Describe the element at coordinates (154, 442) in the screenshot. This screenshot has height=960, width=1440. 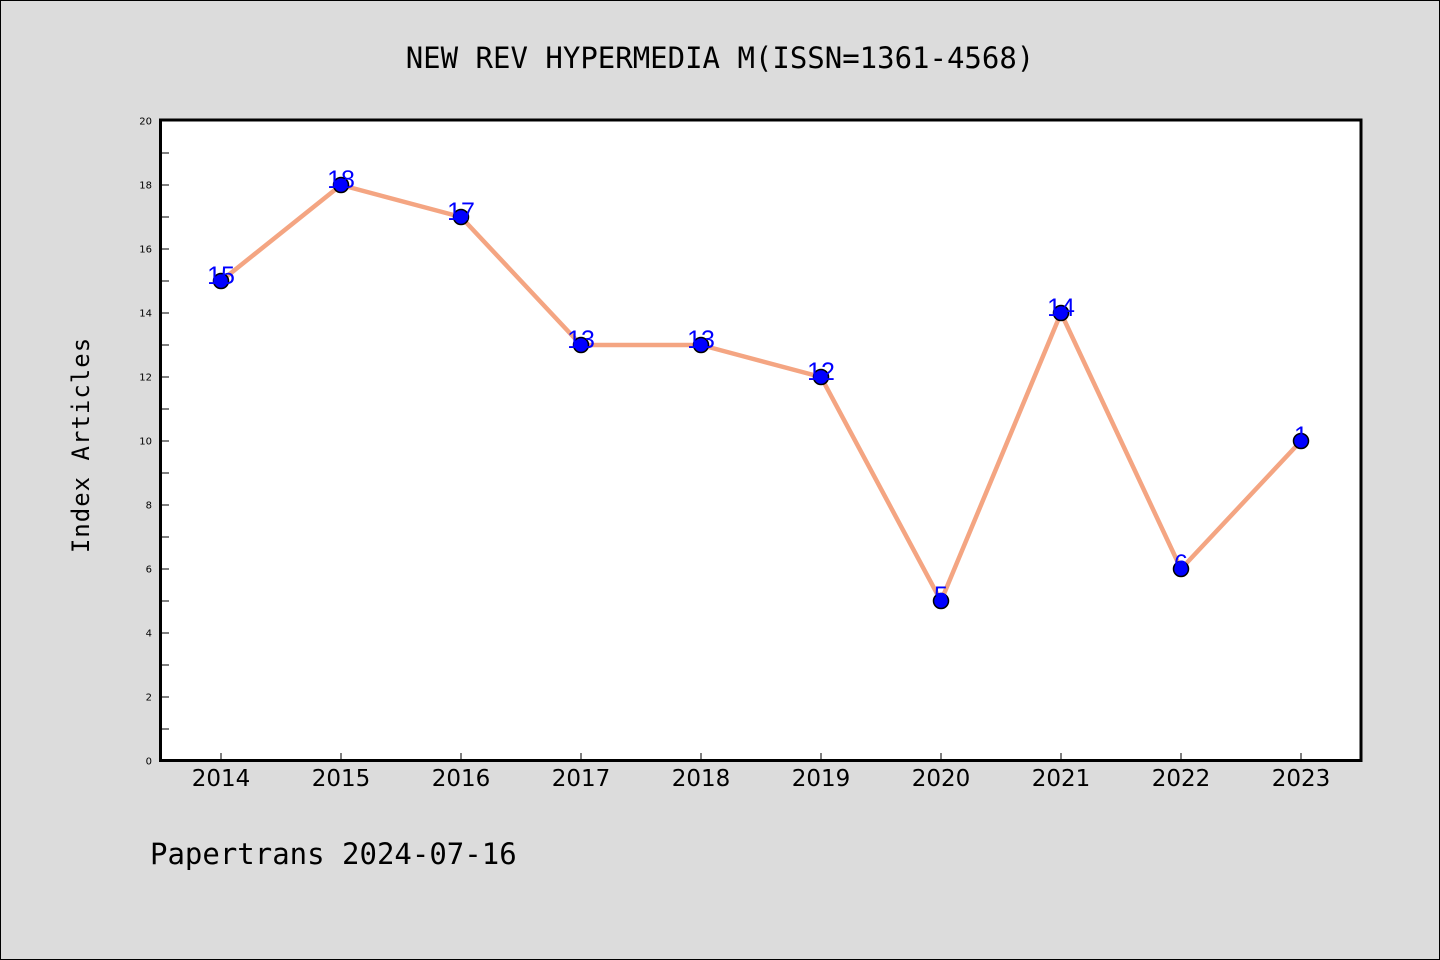
I see `y-axis-ticks: 0 2 4 6 8 10 12 14 16 18 20` at that location.